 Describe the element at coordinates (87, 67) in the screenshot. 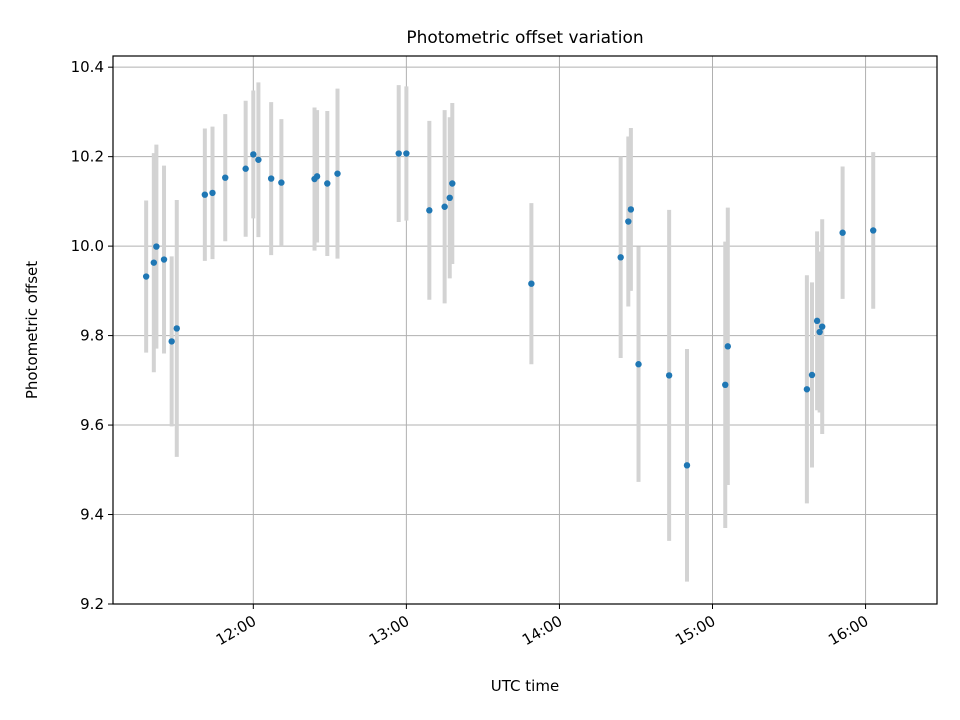

I see `y-tick-label: 10.4` at that location.